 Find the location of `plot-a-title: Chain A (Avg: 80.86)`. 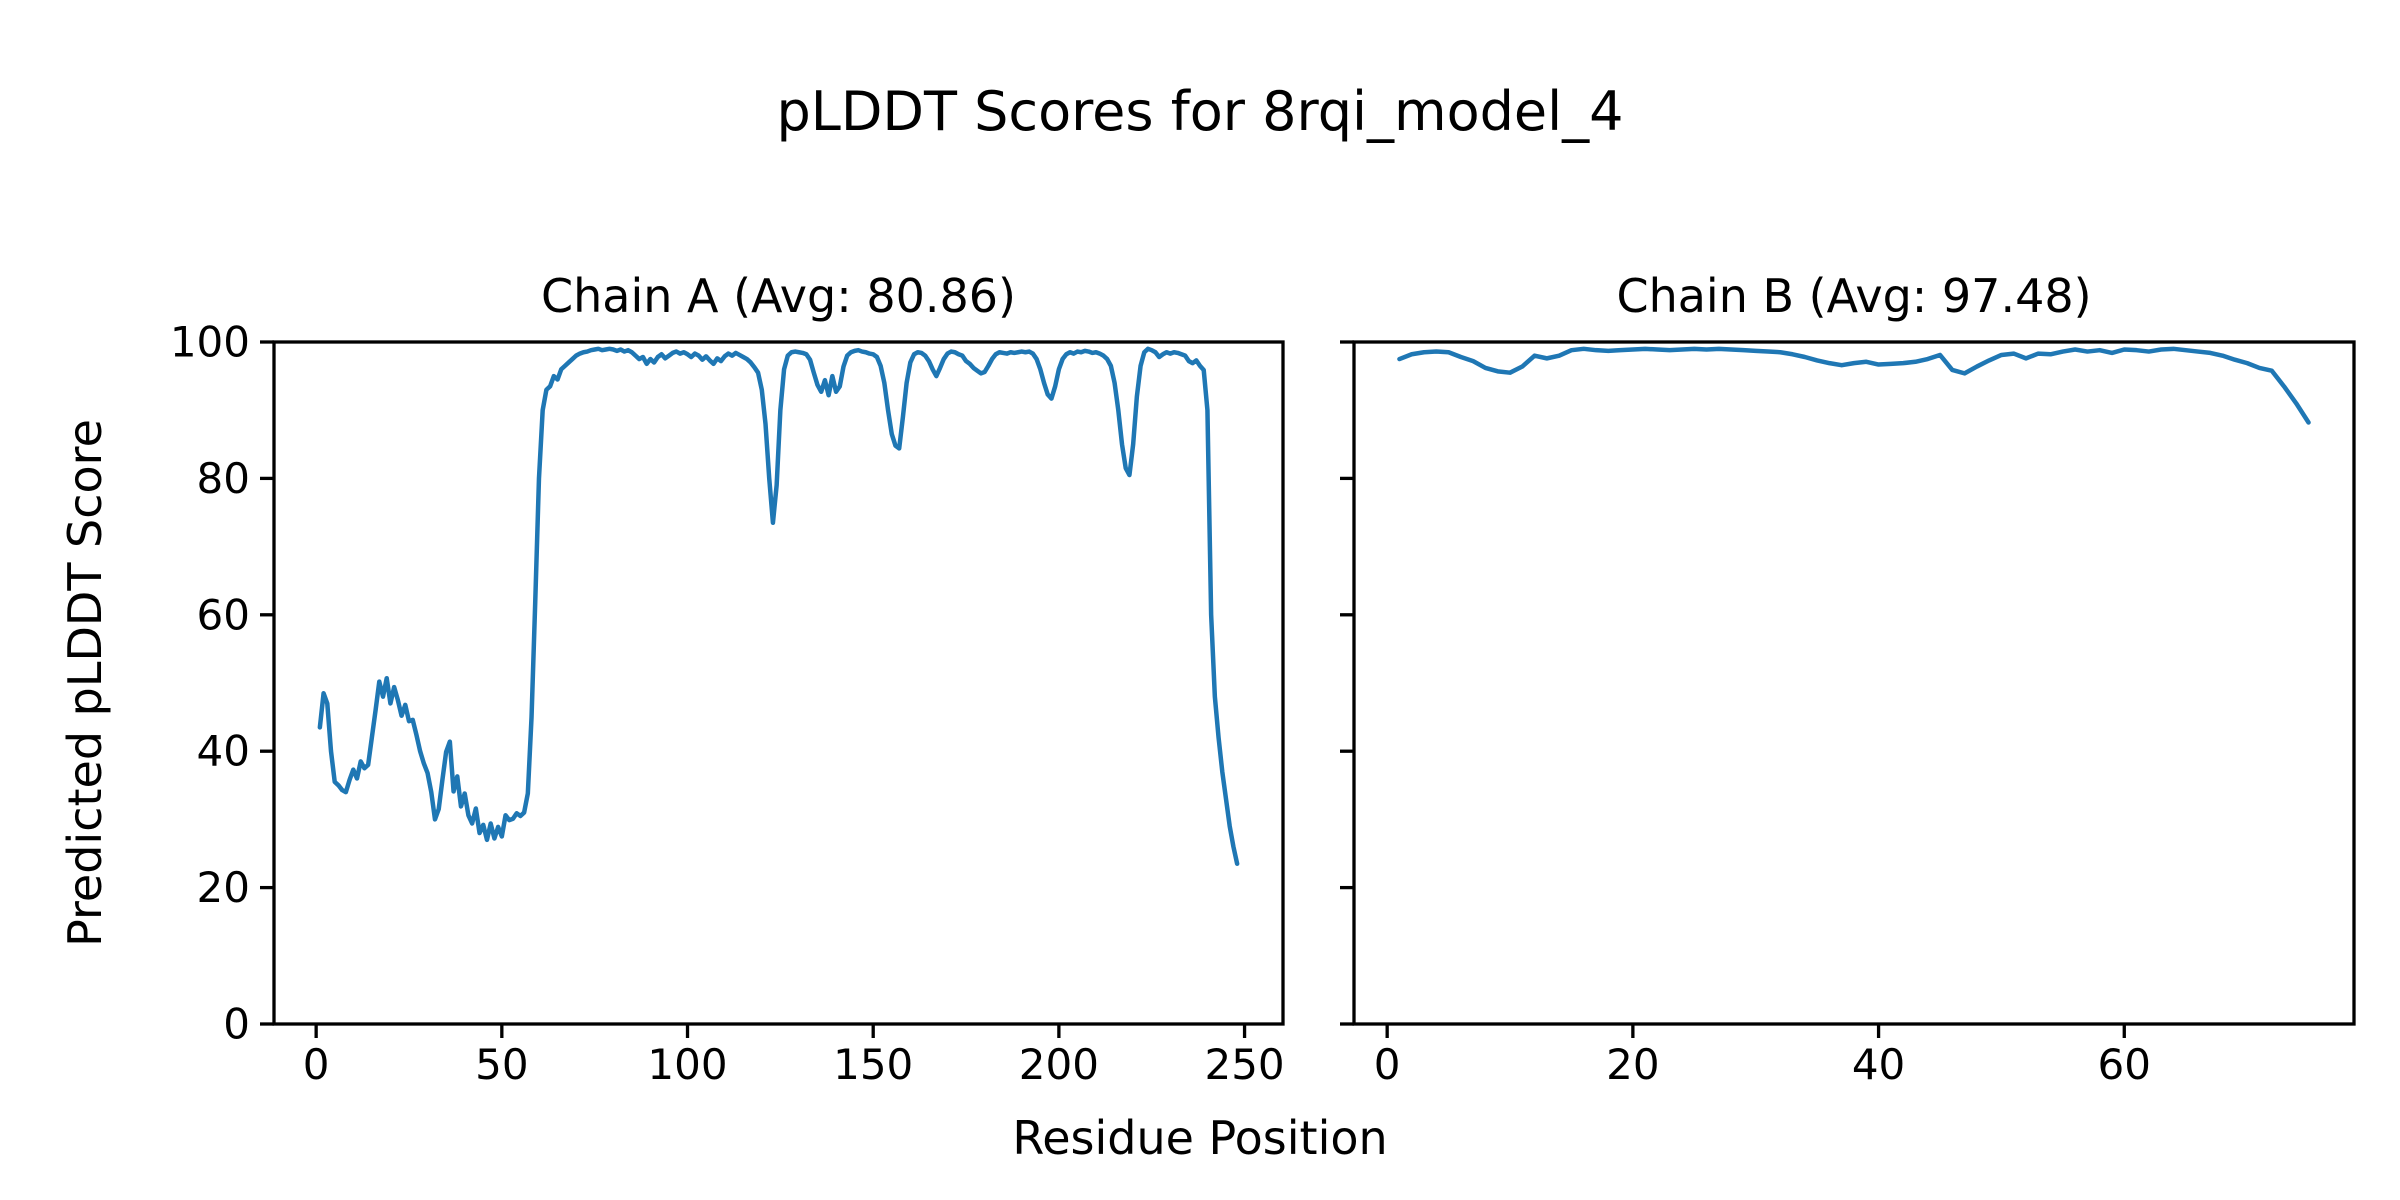

plot-a-title: Chain A (Avg: 80.86) is located at coordinates (778, 296).